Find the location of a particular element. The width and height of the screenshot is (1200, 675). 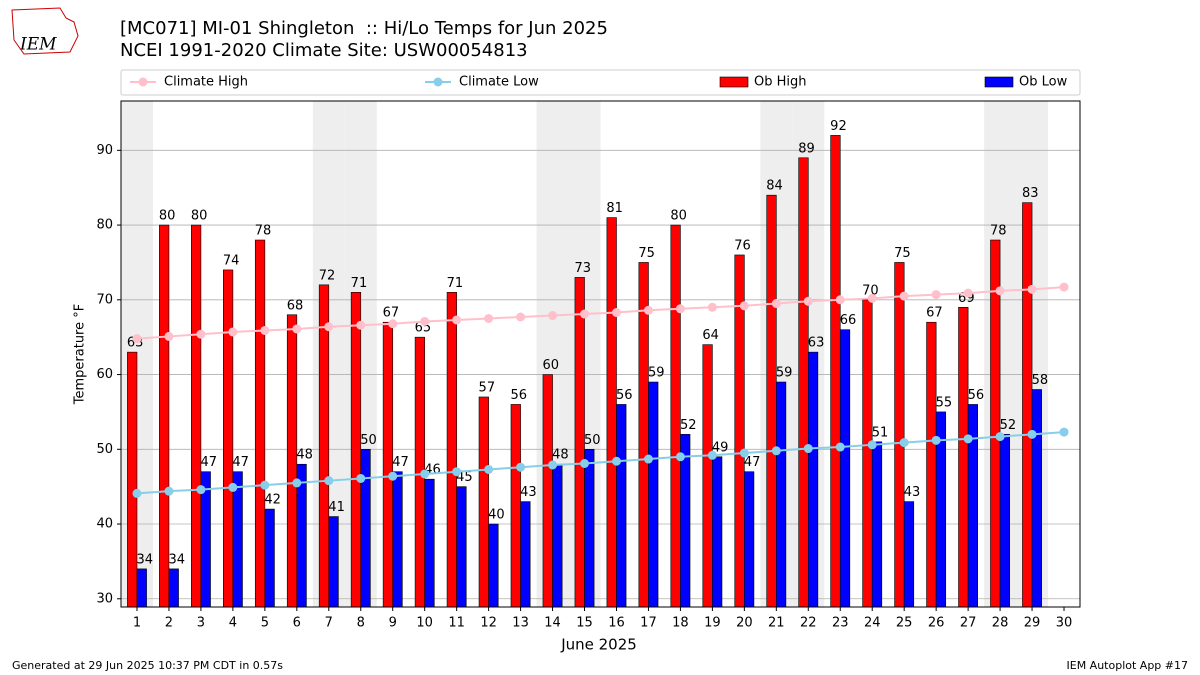

x-tick-label: 22 is located at coordinates (808, 623).